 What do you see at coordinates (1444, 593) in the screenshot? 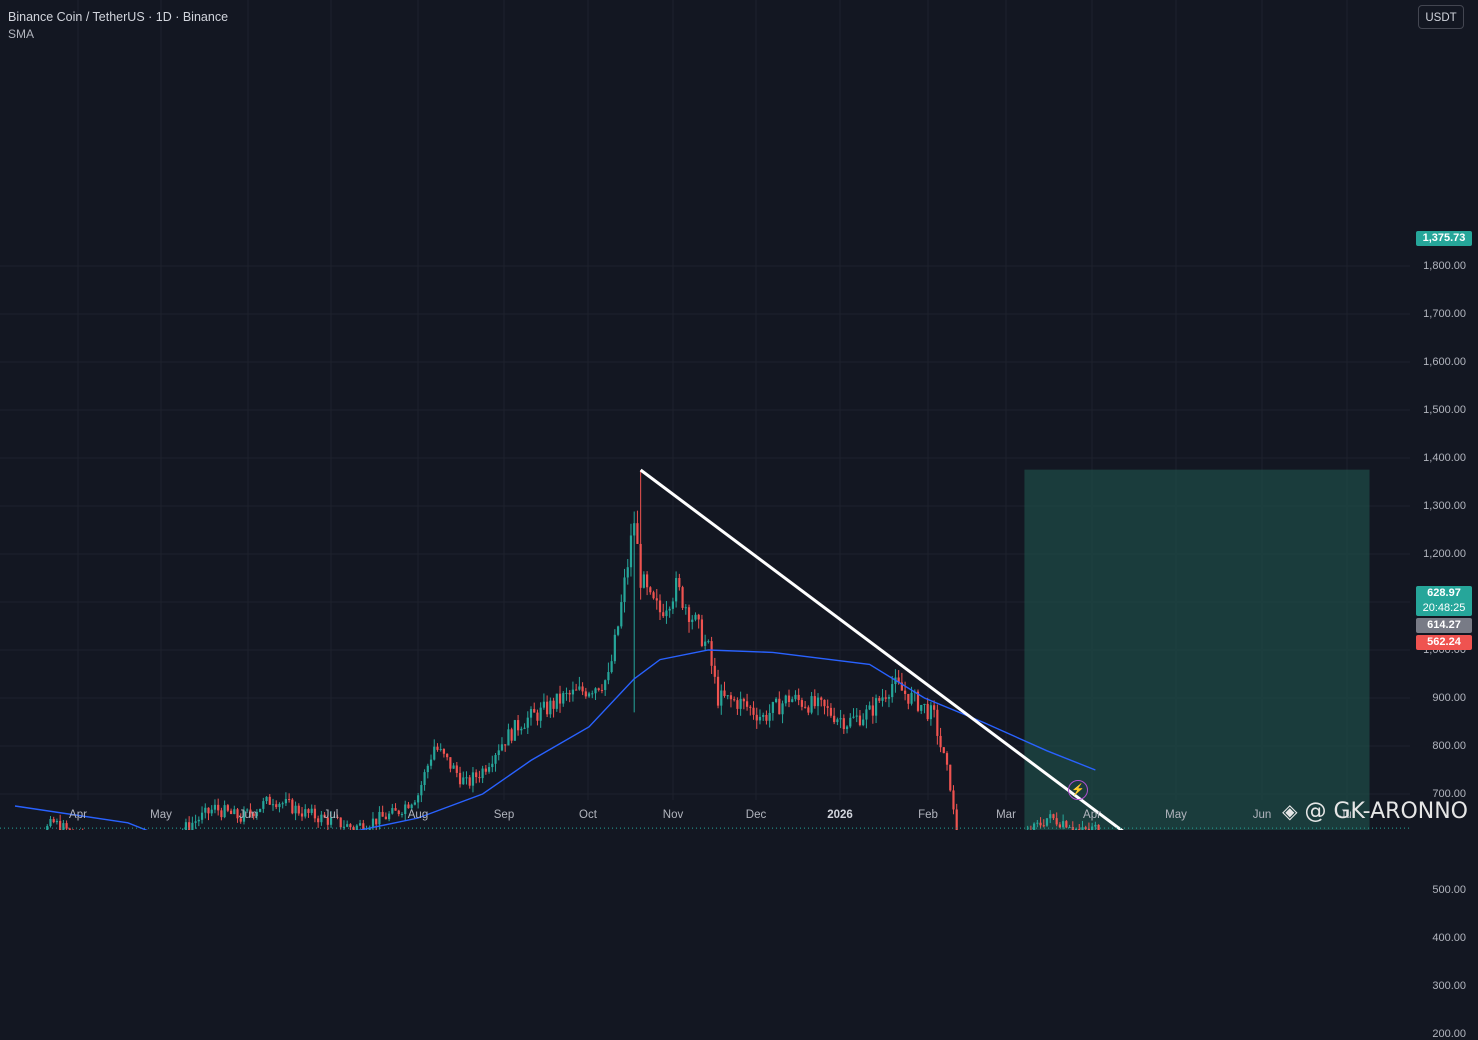
I see `last-price-value: 628.97` at bounding box center [1444, 593].